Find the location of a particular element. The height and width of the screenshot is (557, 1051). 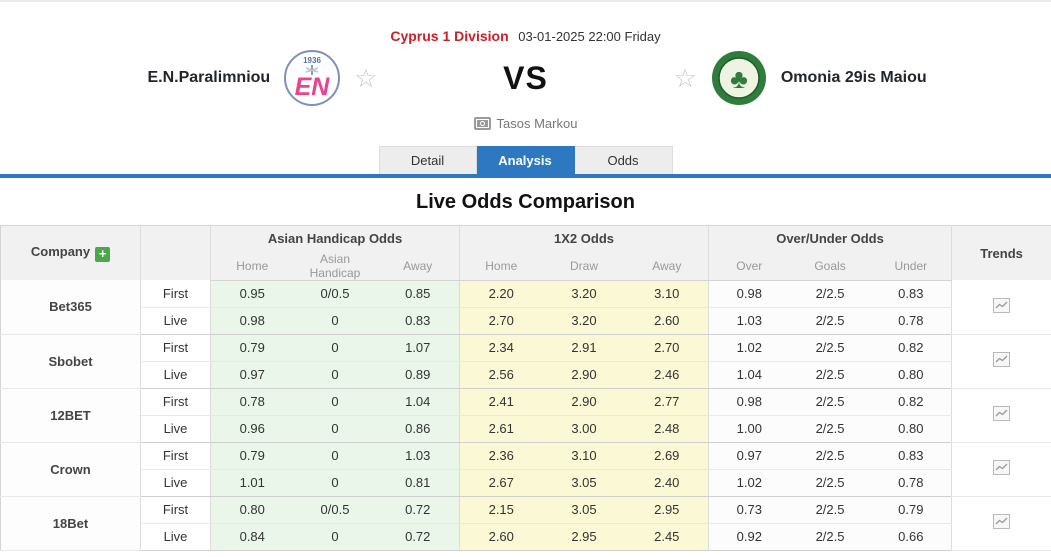

ou-odds-value: 1.02 is located at coordinates (749, 483).